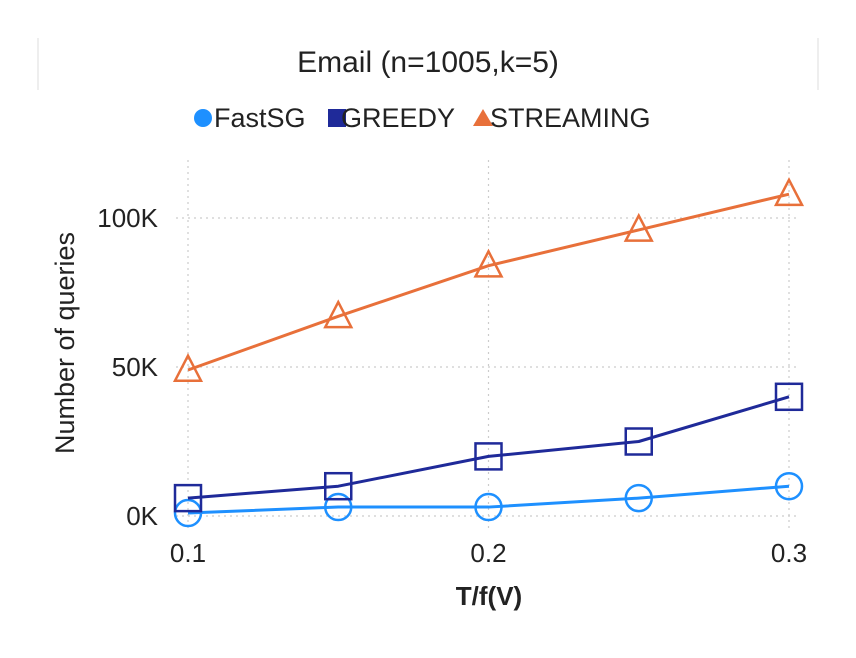 The image size is (856, 658). What do you see at coordinates (570, 118) in the screenshot?
I see `legend-label-streaming: STREAMING` at bounding box center [570, 118].